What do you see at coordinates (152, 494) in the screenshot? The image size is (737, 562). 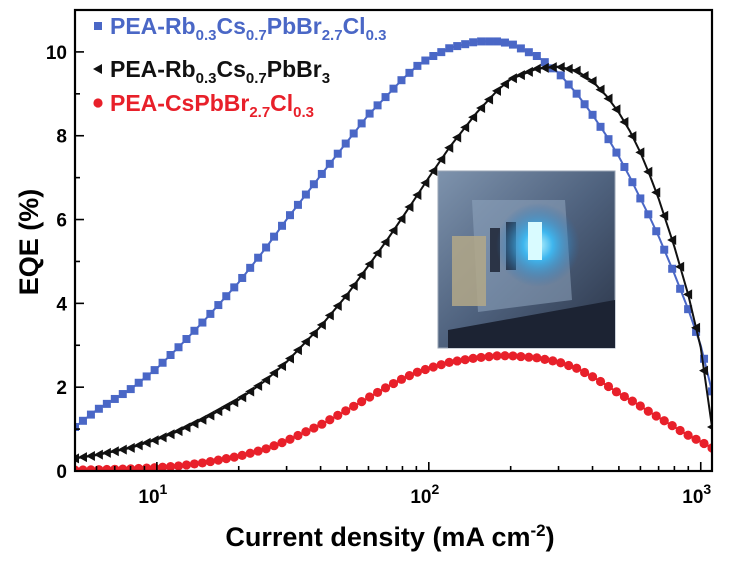 I see `x-tick-label: 10¹` at bounding box center [152, 494].